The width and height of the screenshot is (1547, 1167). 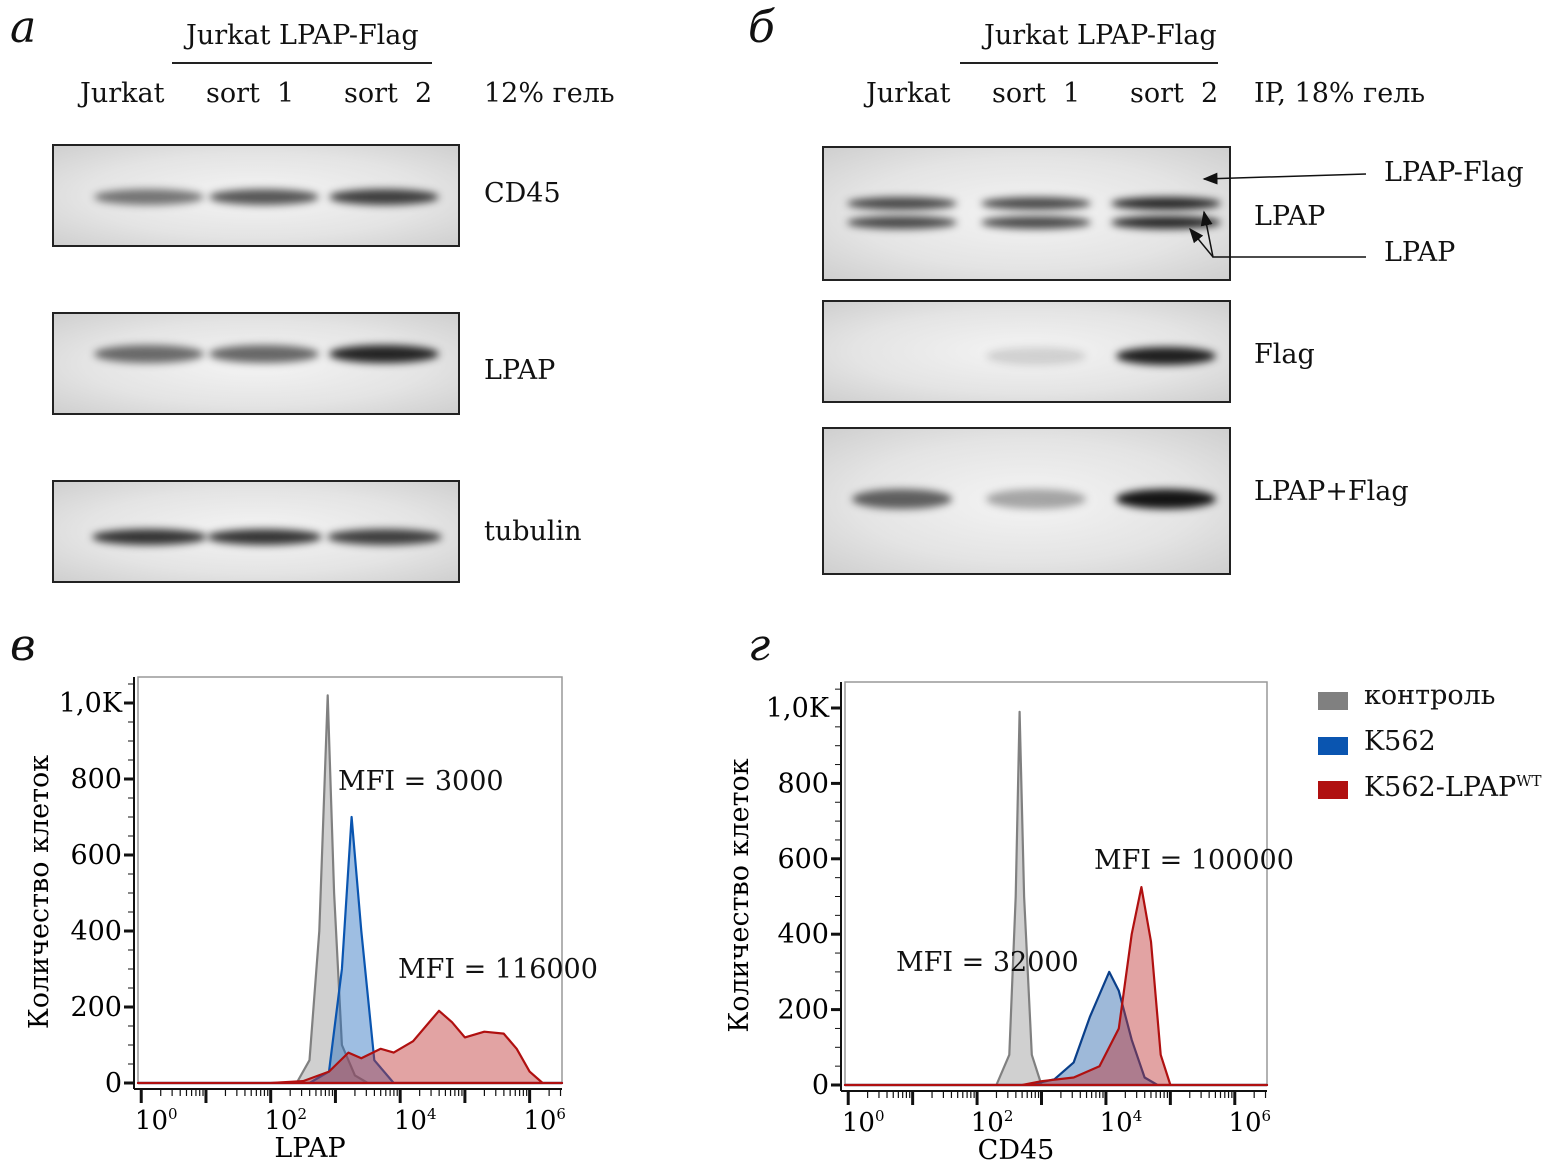 What do you see at coordinates (498, 969) in the screenshot?
I see `mfi-annotation: MFI = 116000` at bounding box center [498, 969].